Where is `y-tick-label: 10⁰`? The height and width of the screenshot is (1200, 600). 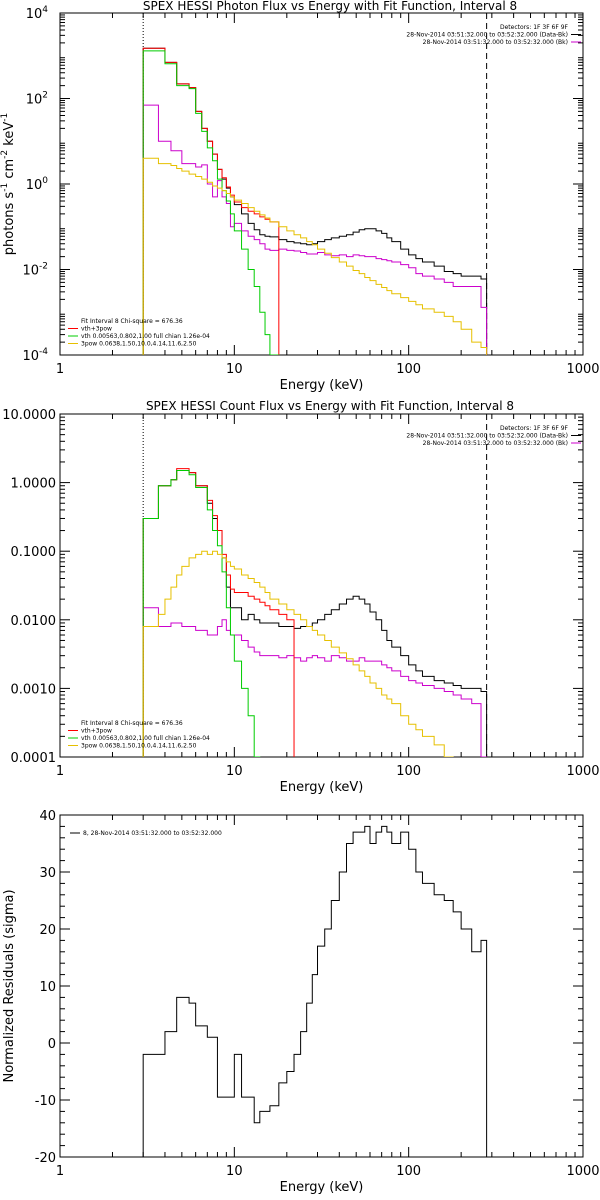
y-tick-label: 10⁰ is located at coordinates (37, 184).